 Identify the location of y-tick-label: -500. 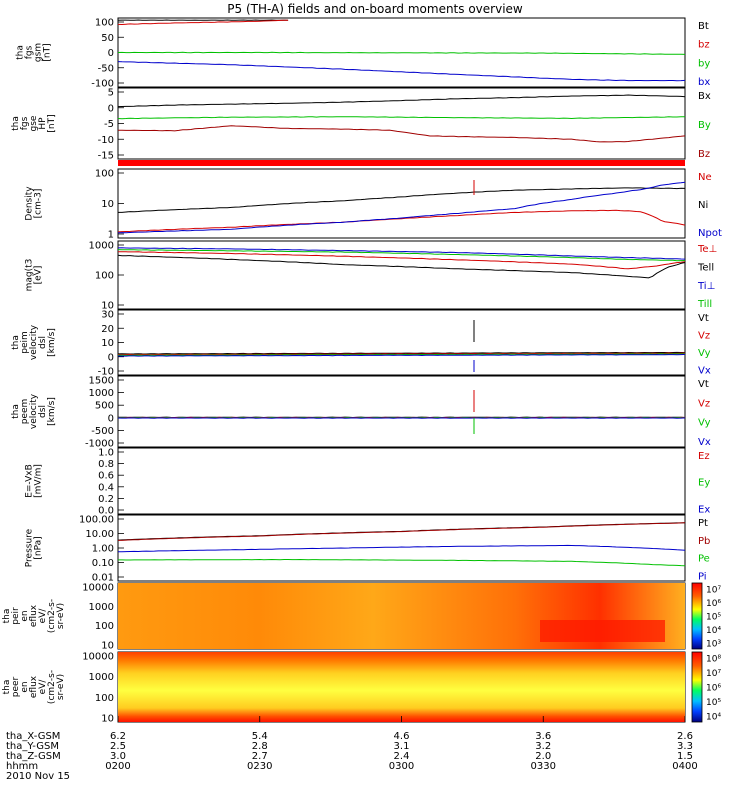
(102, 431).